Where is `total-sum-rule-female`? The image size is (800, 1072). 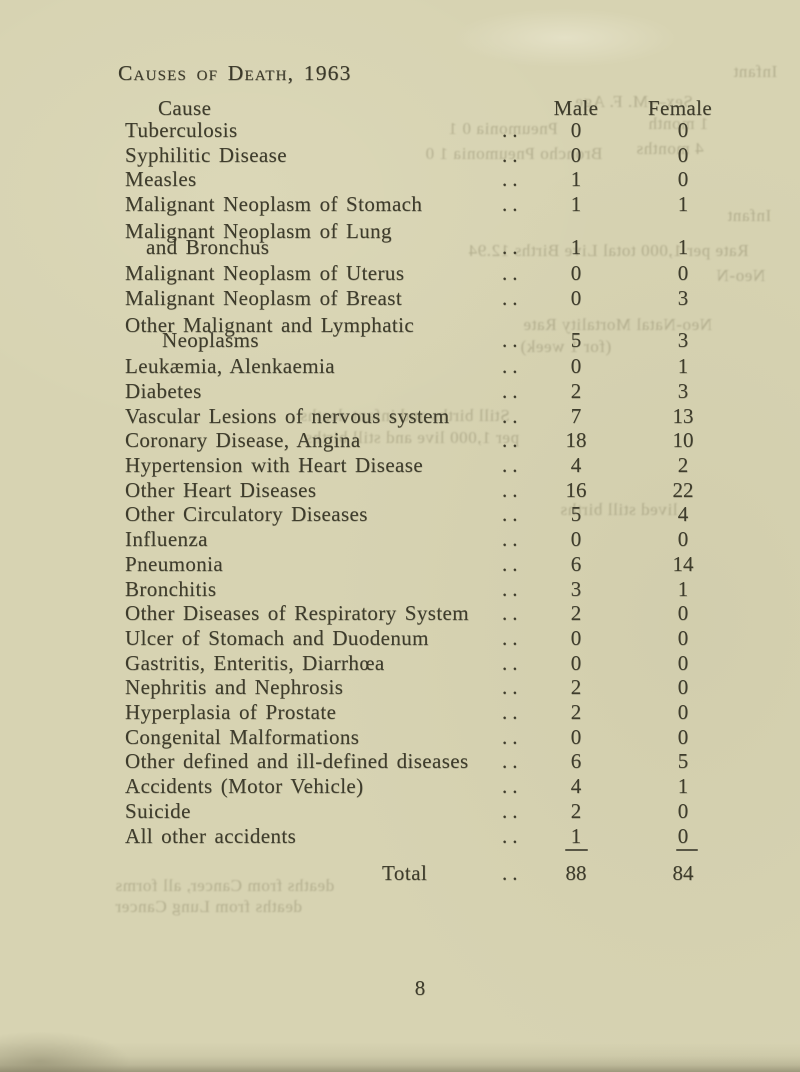 total-sum-rule-female is located at coordinates (687, 850).